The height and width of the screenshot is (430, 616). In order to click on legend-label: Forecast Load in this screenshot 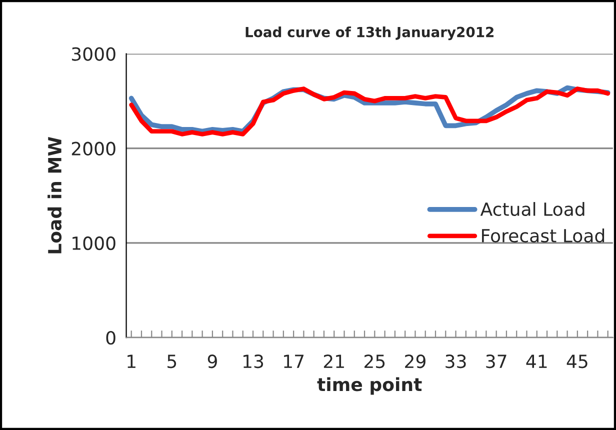, I will do `click(543, 235)`.